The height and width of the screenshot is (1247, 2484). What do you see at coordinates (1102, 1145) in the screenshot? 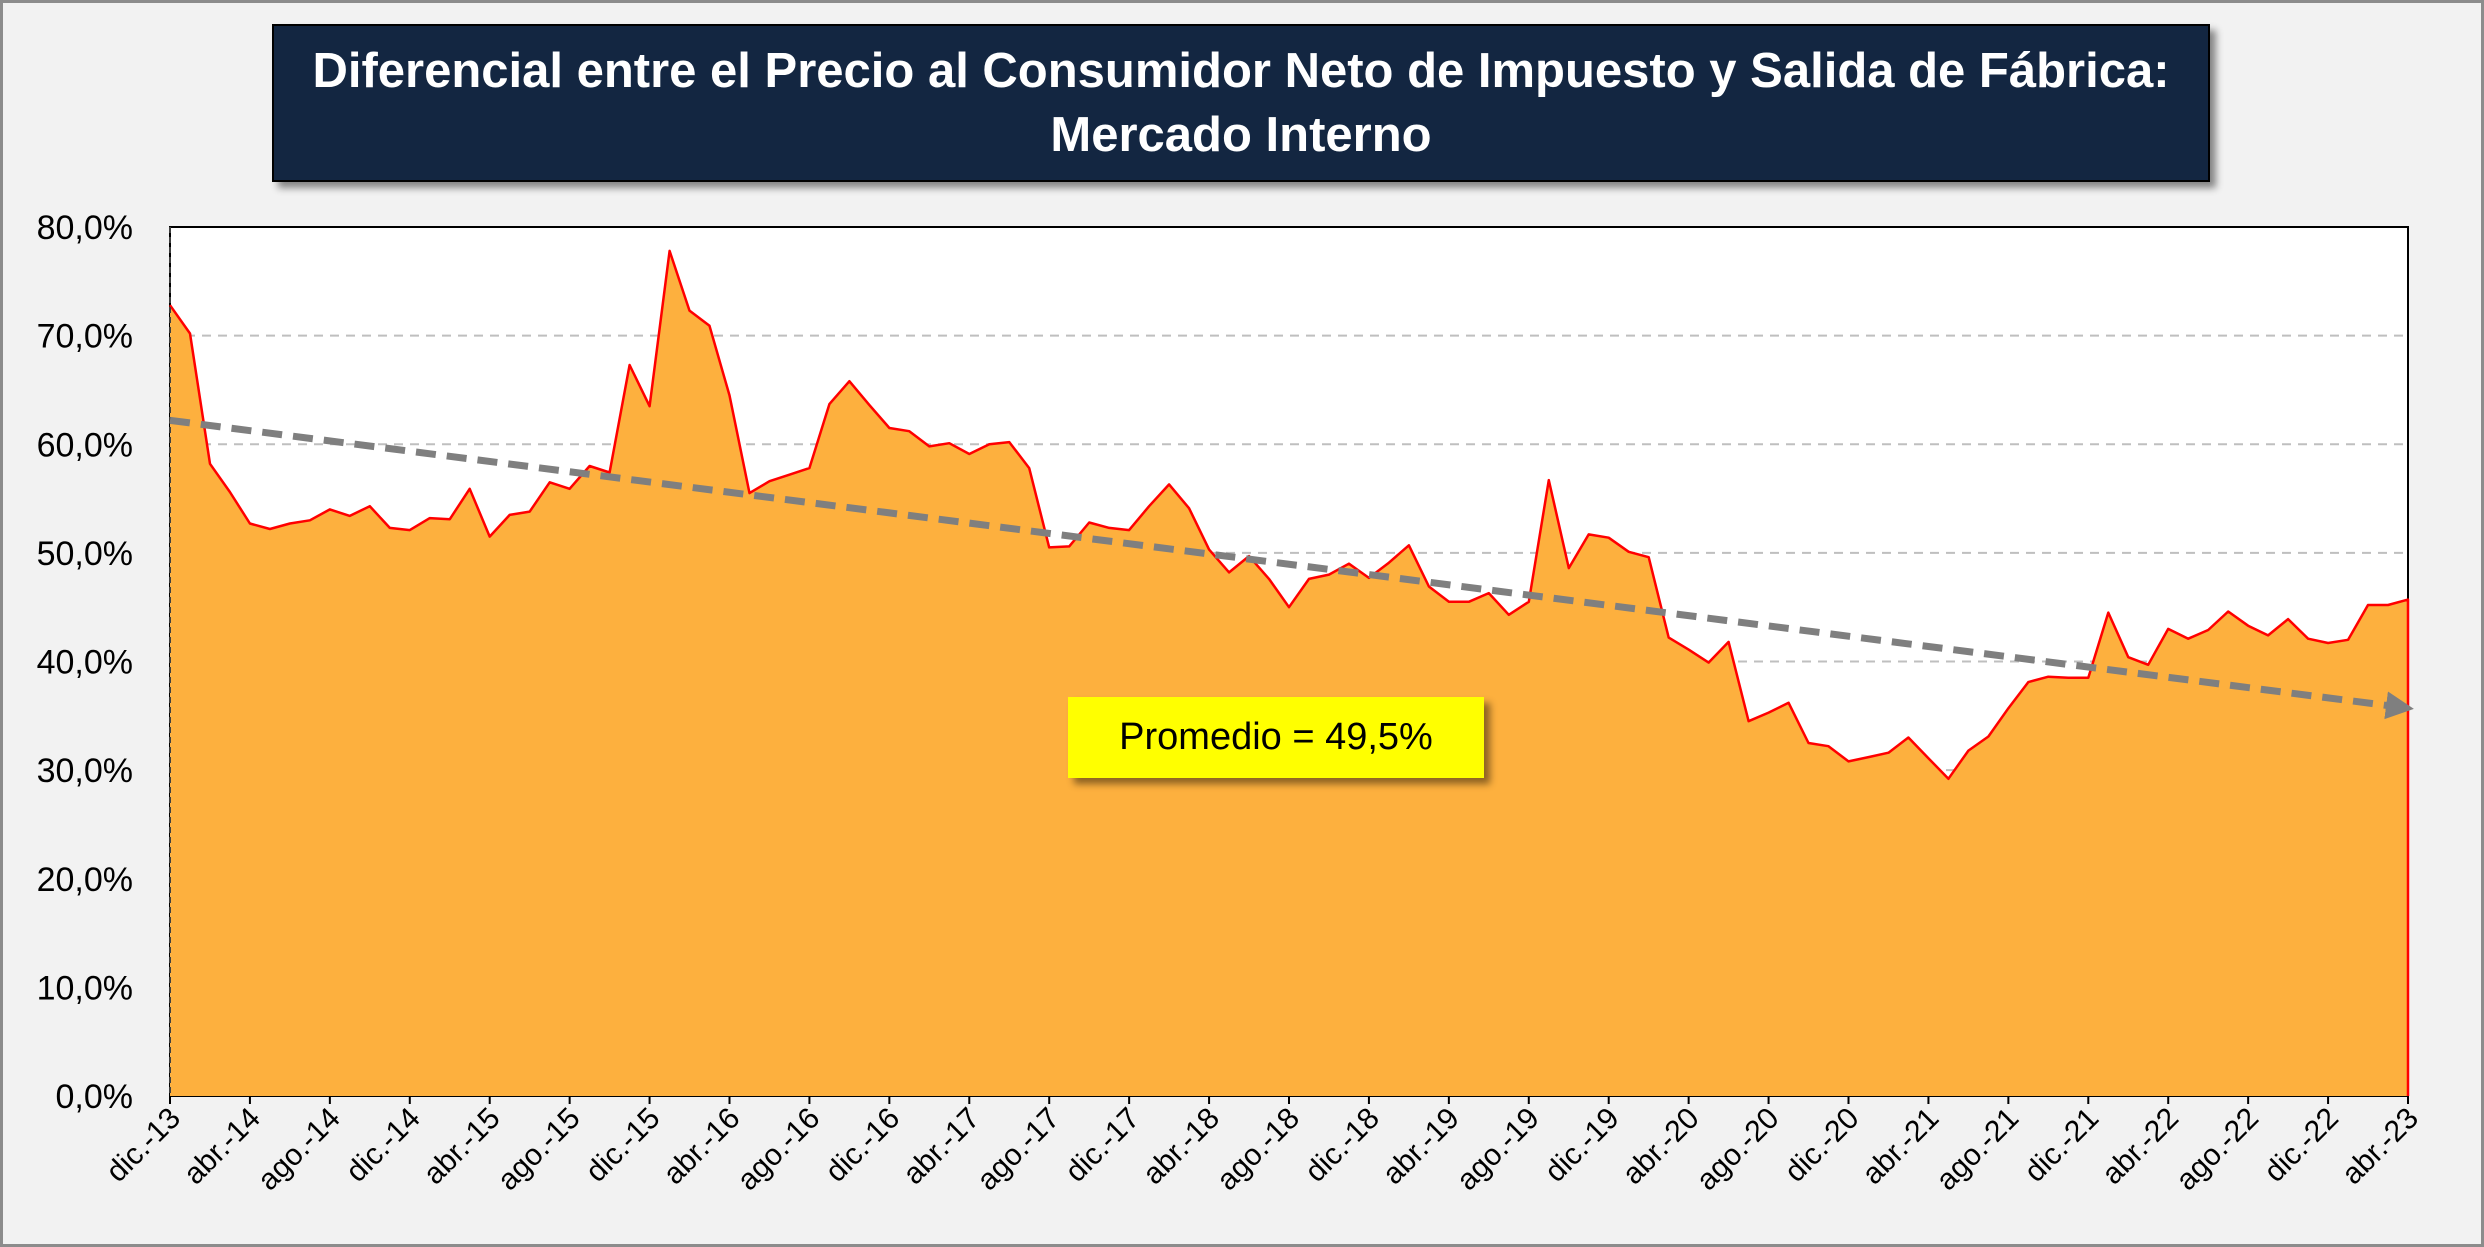
I see `x-tick-label: dic.-17` at bounding box center [1102, 1145].